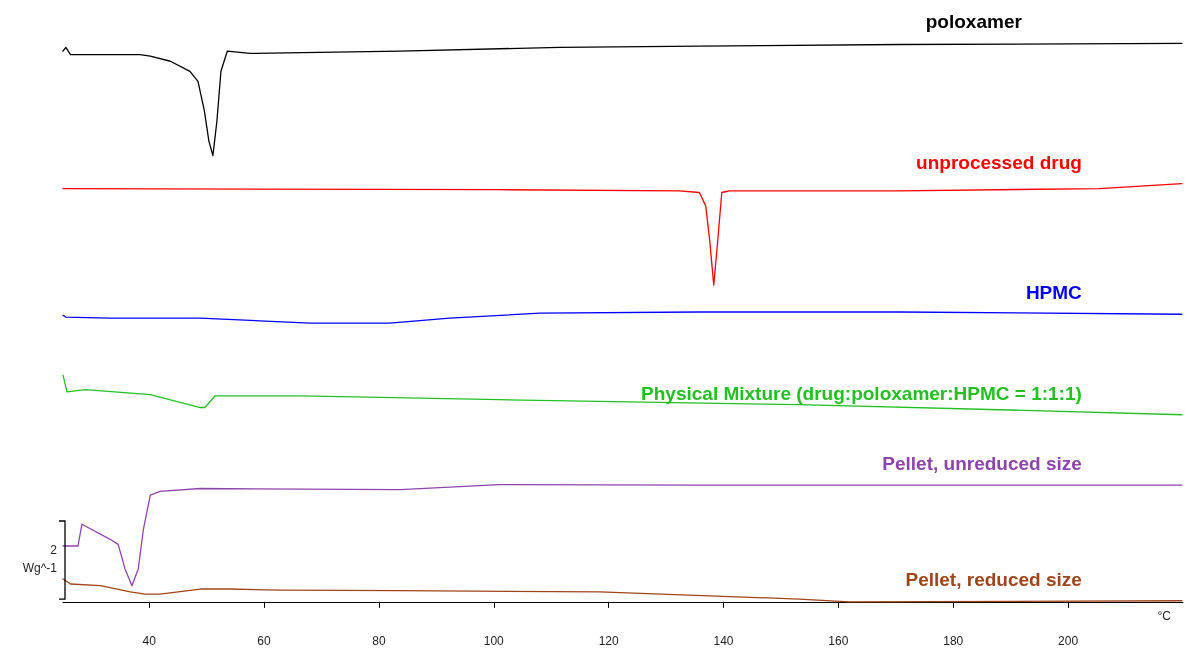 Image resolution: width=1192 pixels, height=657 pixels. Describe the element at coordinates (838, 641) in the screenshot. I see `x-tick-label: 160` at that location.